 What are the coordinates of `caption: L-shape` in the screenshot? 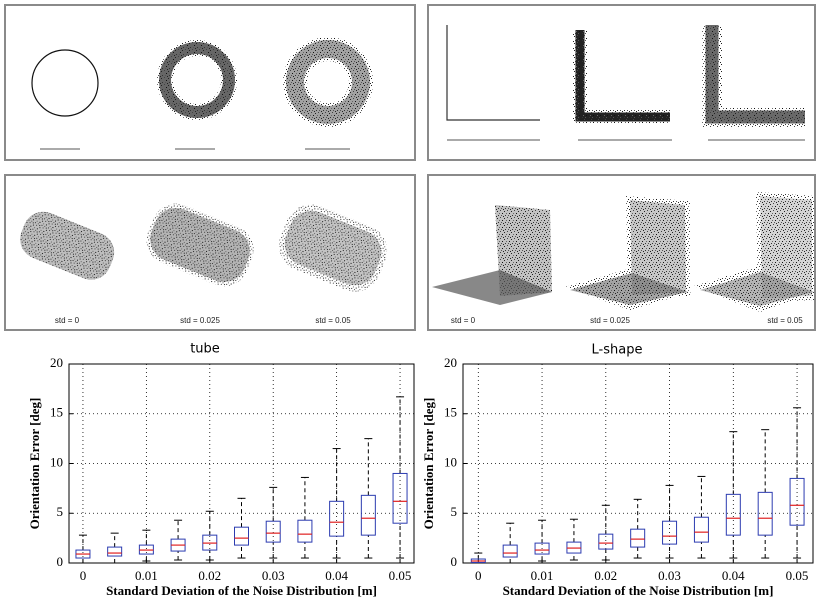 It's located at (617, 350).